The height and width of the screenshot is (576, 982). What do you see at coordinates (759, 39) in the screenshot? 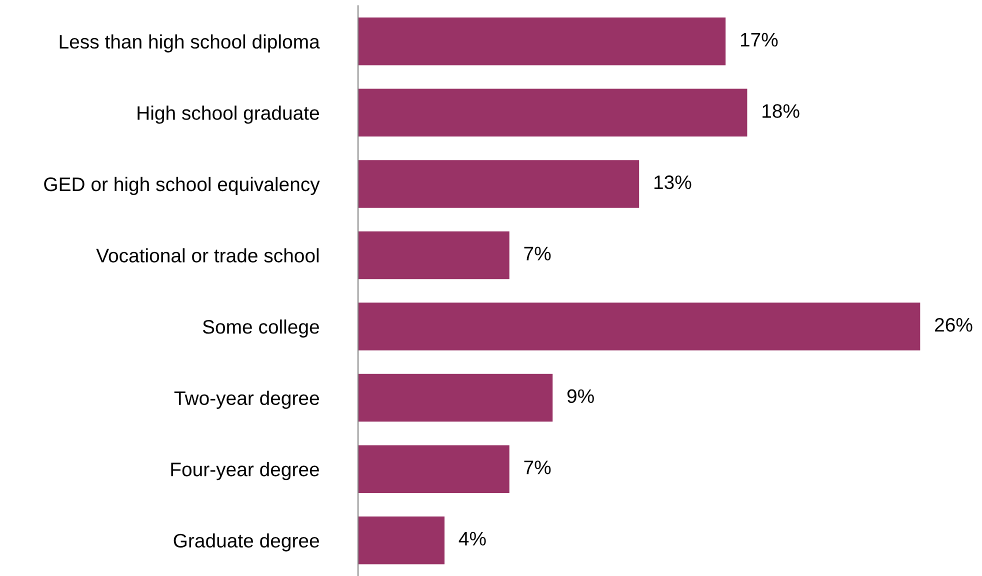
I see `data-label: 17%` at bounding box center [759, 39].